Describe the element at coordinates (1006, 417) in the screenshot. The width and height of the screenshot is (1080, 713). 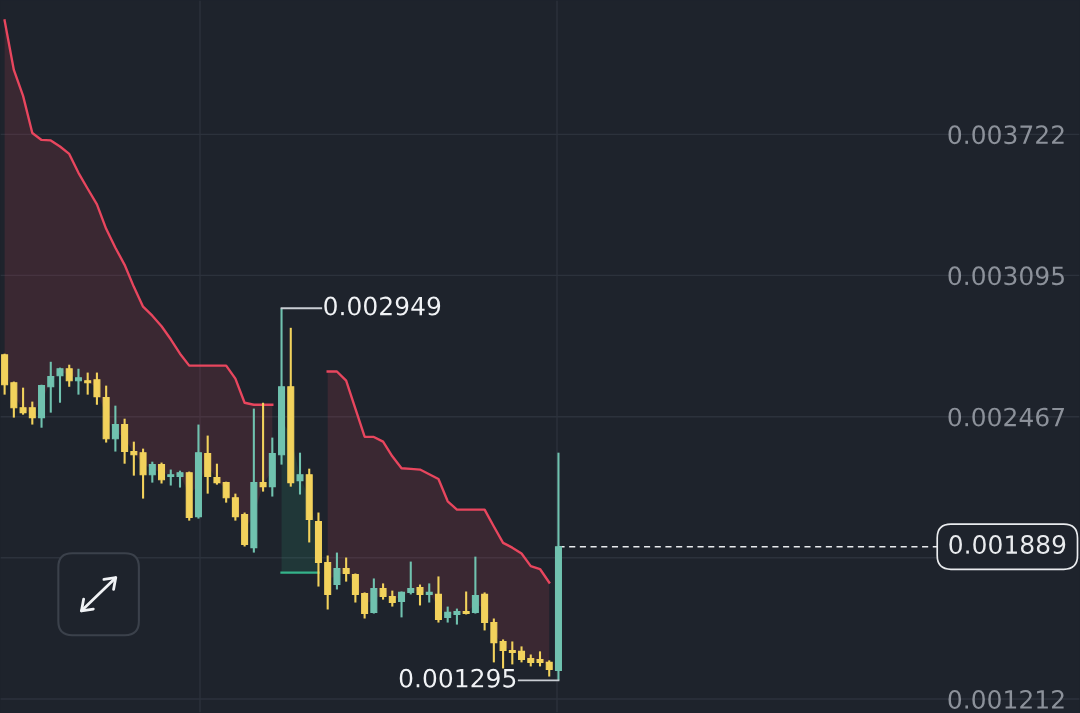
I see `y-tick-label: 0.002467` at that location.